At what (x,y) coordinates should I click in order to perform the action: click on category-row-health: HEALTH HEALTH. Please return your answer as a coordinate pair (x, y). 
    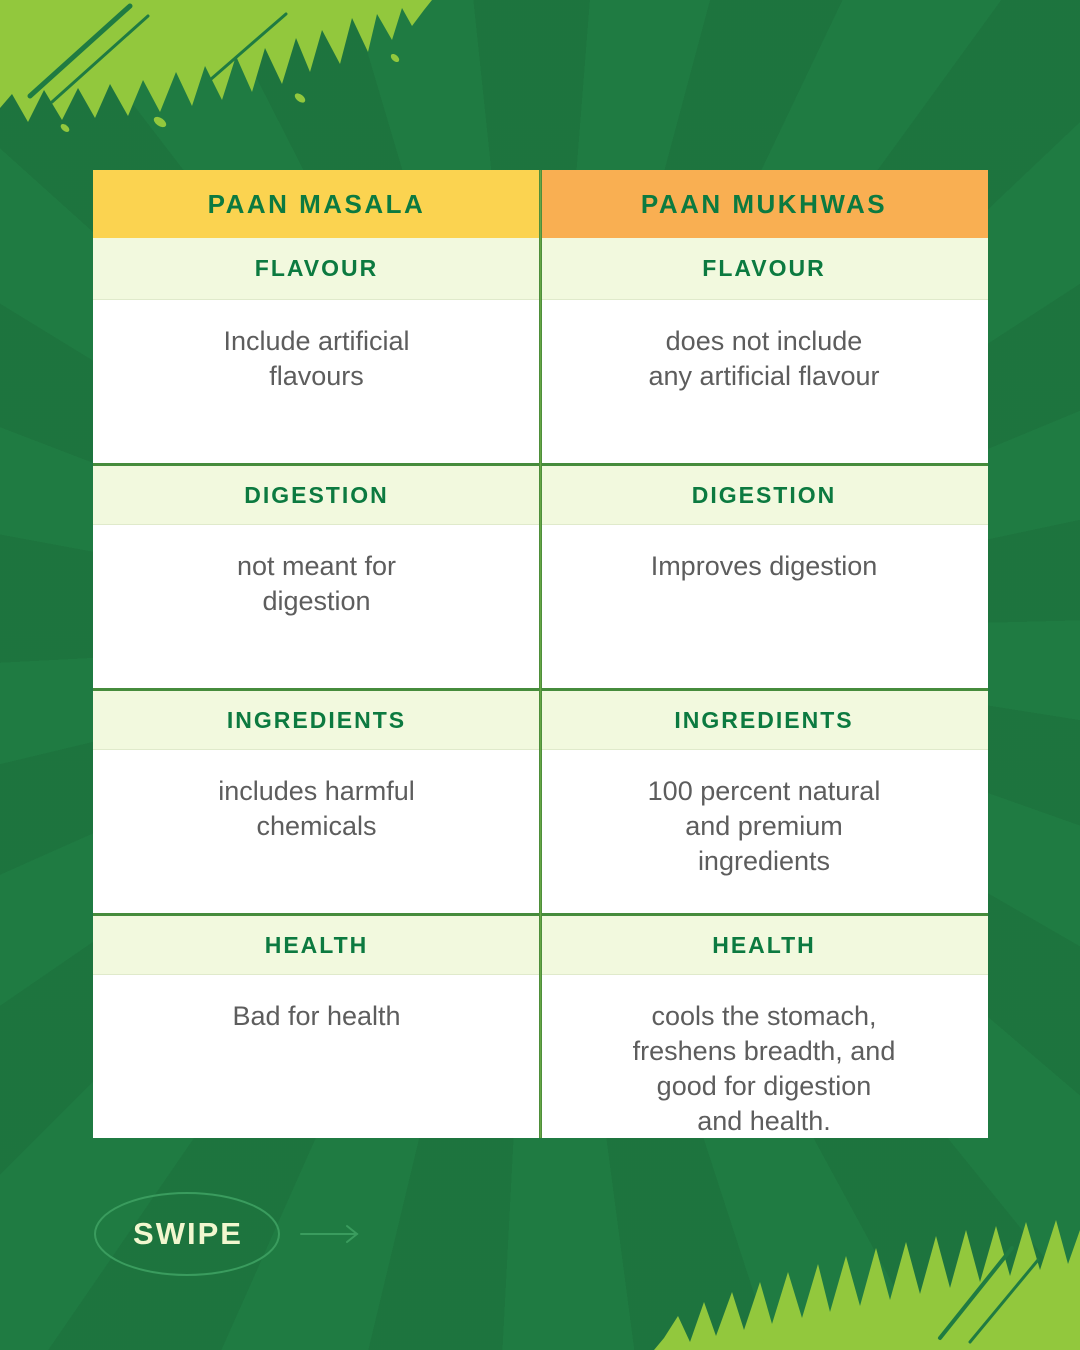
    Looking at the image, I should click on (540, 944).